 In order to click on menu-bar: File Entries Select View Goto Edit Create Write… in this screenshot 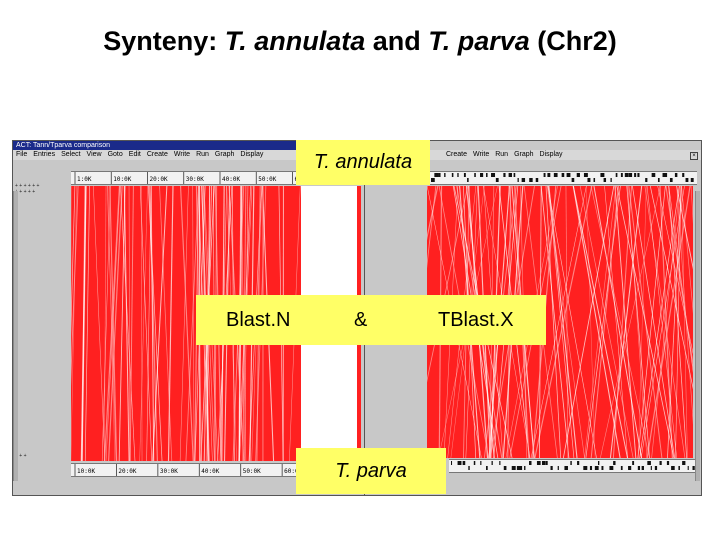, I will do `click(189, 155)`.